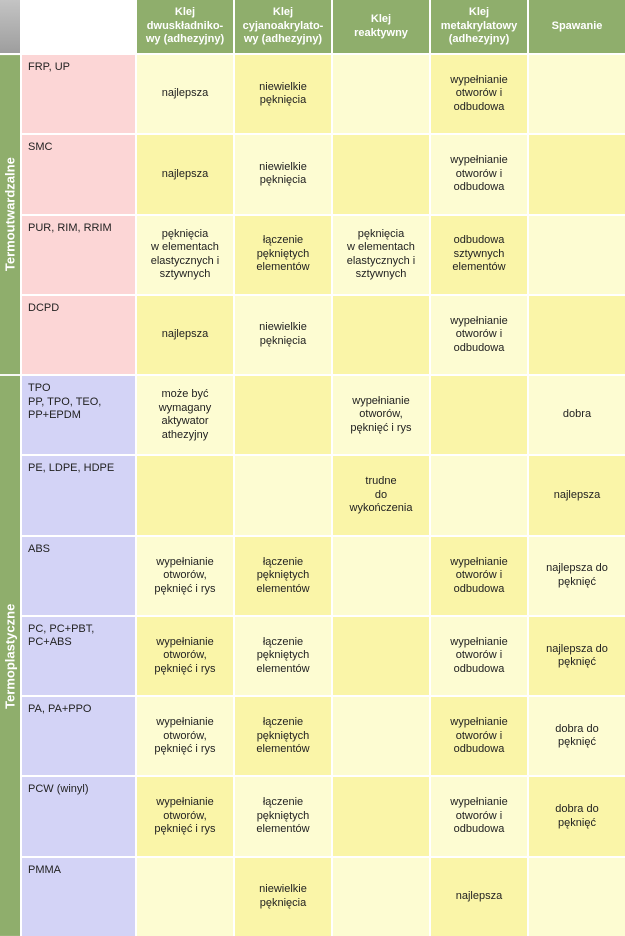  What do you see at coordinates (78, 94) in the screenshot?
I see `material: FRP, UP` at bounding box center [78, 94].